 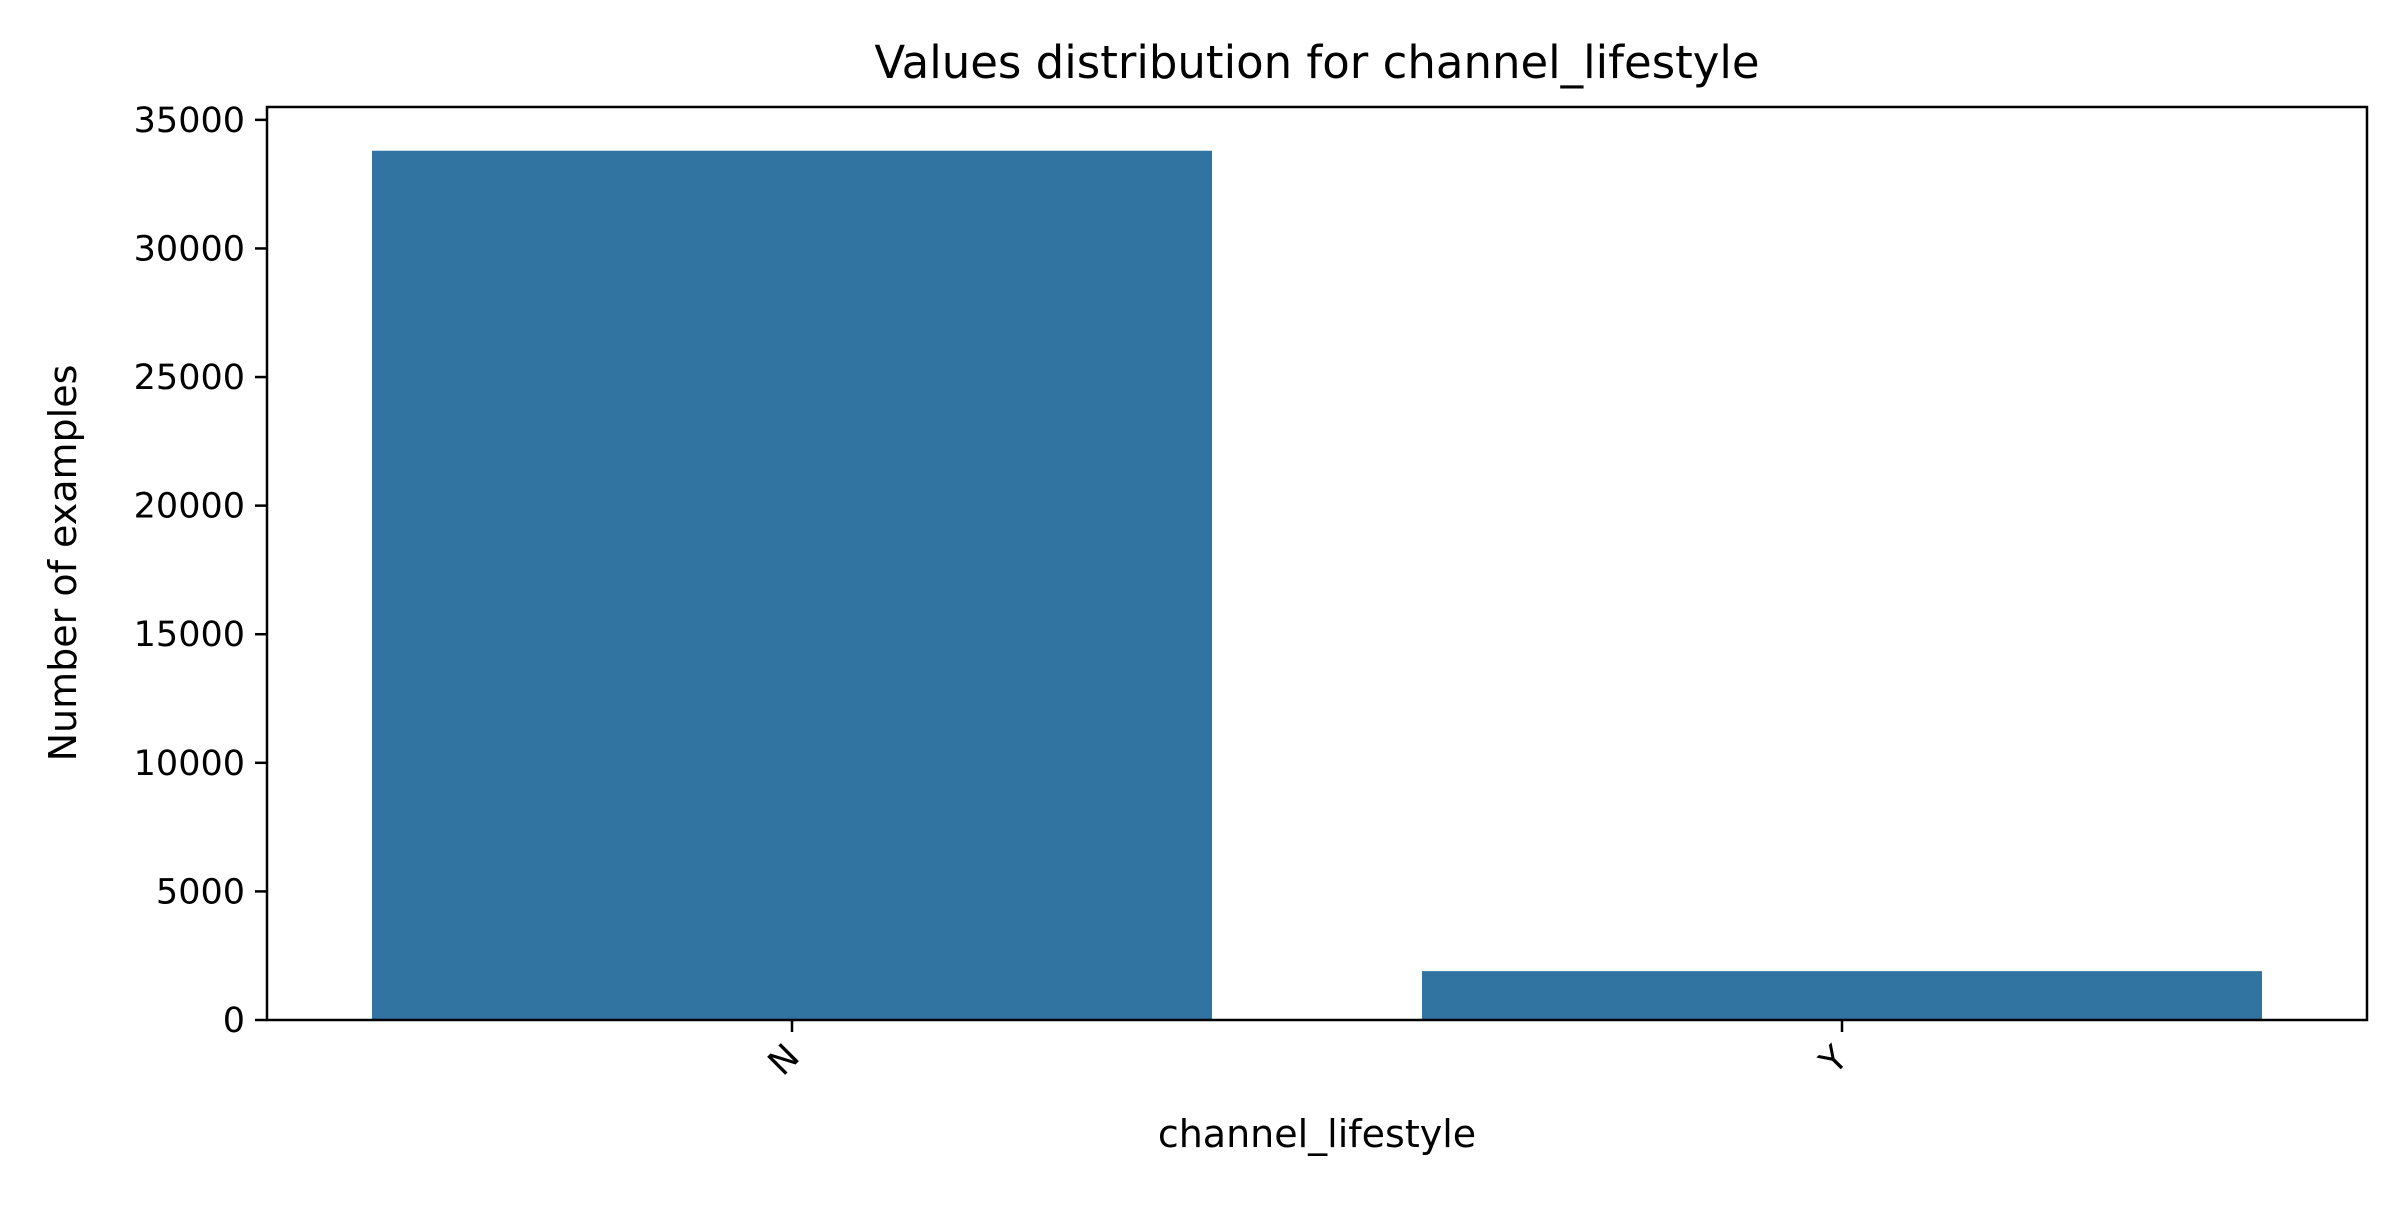 What do you see at coordinates (1834, 1060) in the screenshot?
I see `x-tick-label-y: Y` at bounding box center [1834, 1060].